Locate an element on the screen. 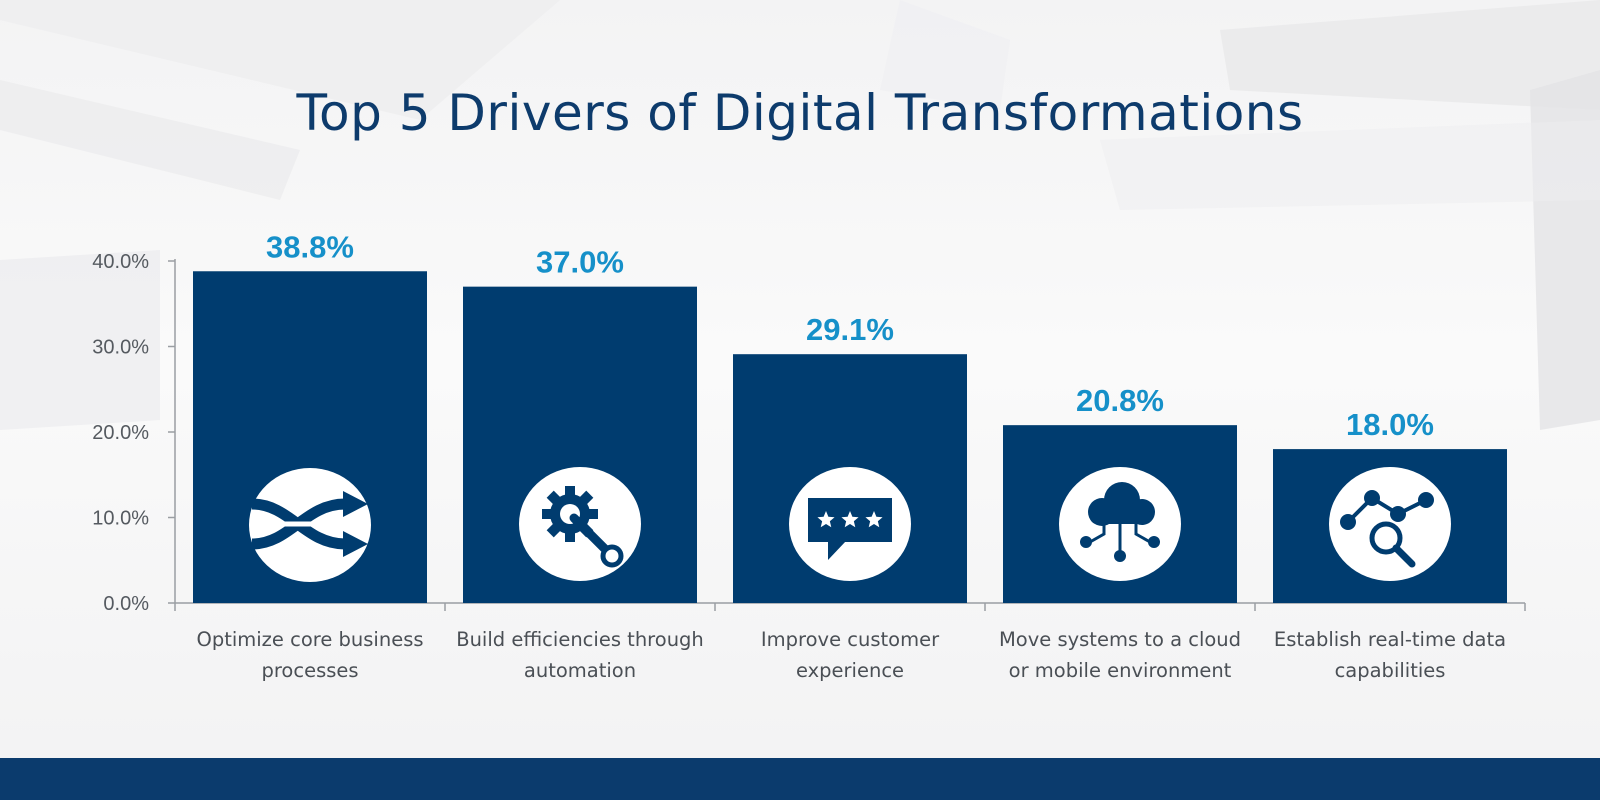 The height and width of the screenshot is (800, 1600). rating-stars-icon is located at coordinates (850, 524).